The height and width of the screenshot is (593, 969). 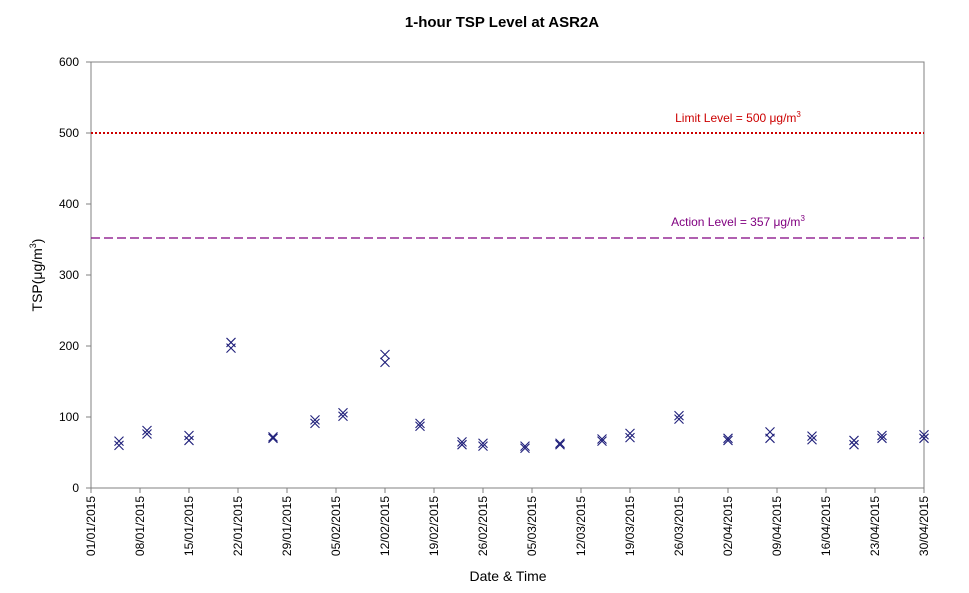 I want to click on x-tick-label: 12/02/2015, so click(x=385, y=526).